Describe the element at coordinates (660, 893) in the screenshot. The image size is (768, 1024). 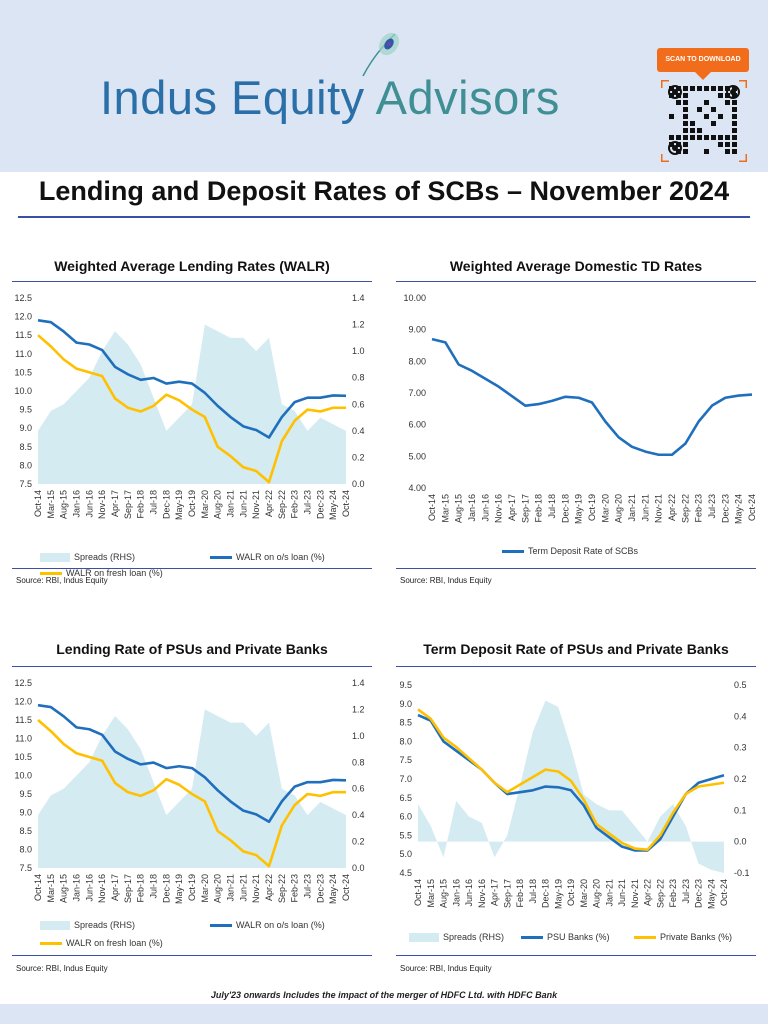
I see `x-tick-label: Sep-22` at that location.